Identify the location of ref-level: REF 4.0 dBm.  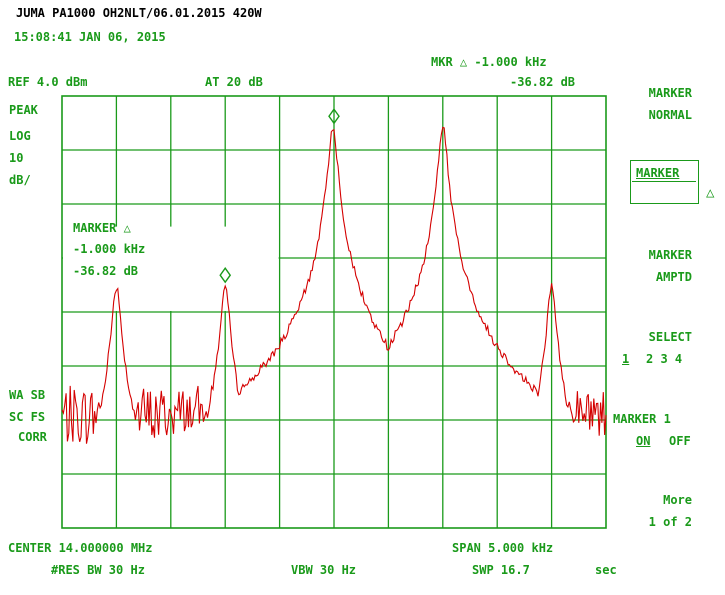
(48, 82).